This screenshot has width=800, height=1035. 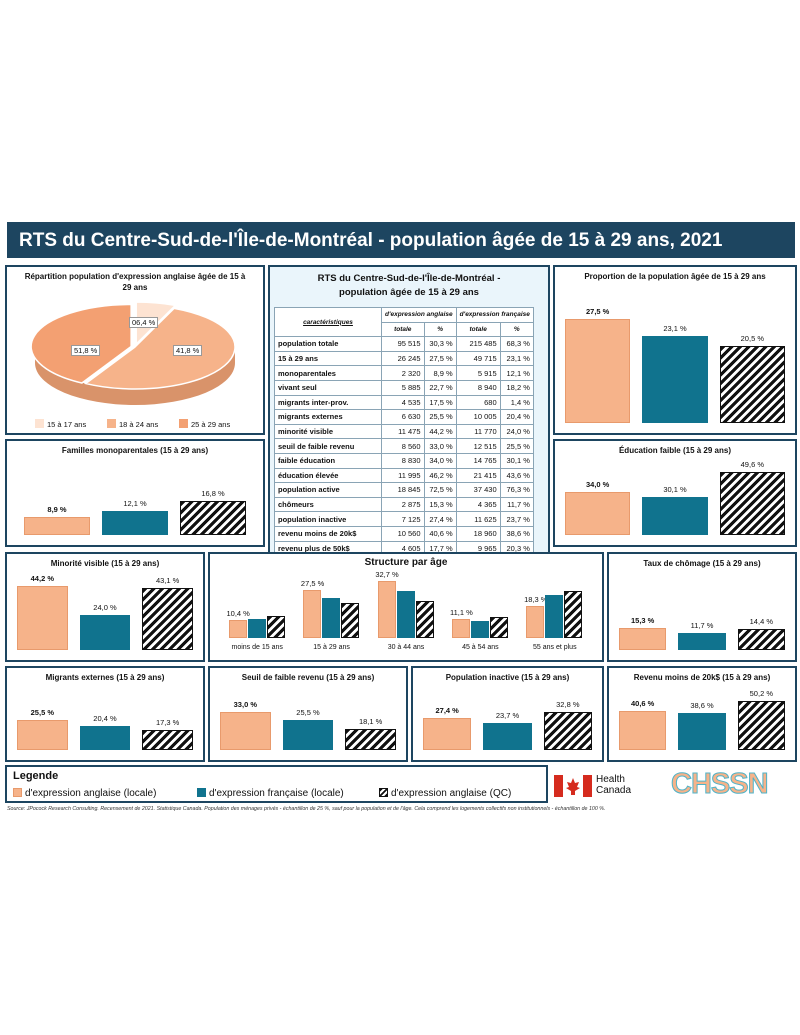 What do you see at coordinates (328, 546) in the screenshot?
I see `cell-label: revenu plus de 50k$` at bounding box center [328, 546].